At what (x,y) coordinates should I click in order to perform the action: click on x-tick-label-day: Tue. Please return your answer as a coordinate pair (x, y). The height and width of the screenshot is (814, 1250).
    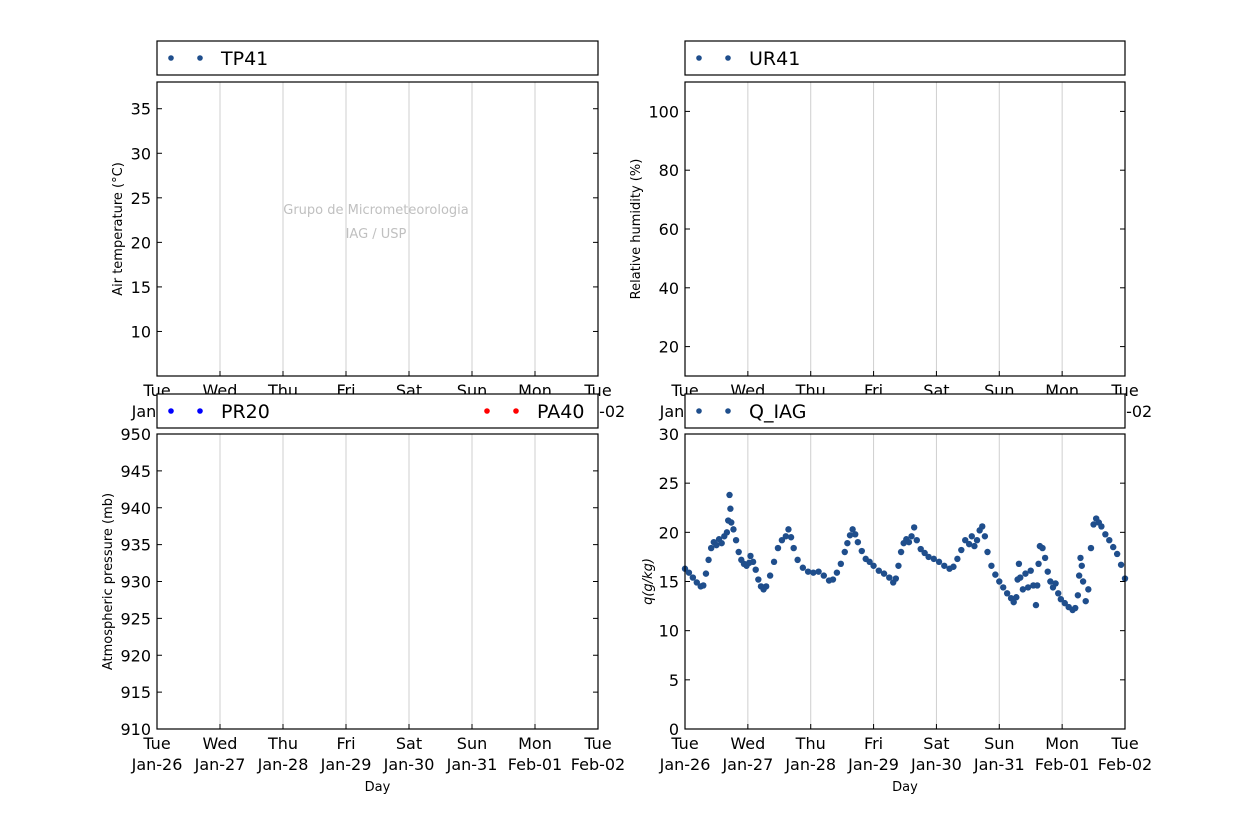
    Looking at the image, I should click on (684, 743).